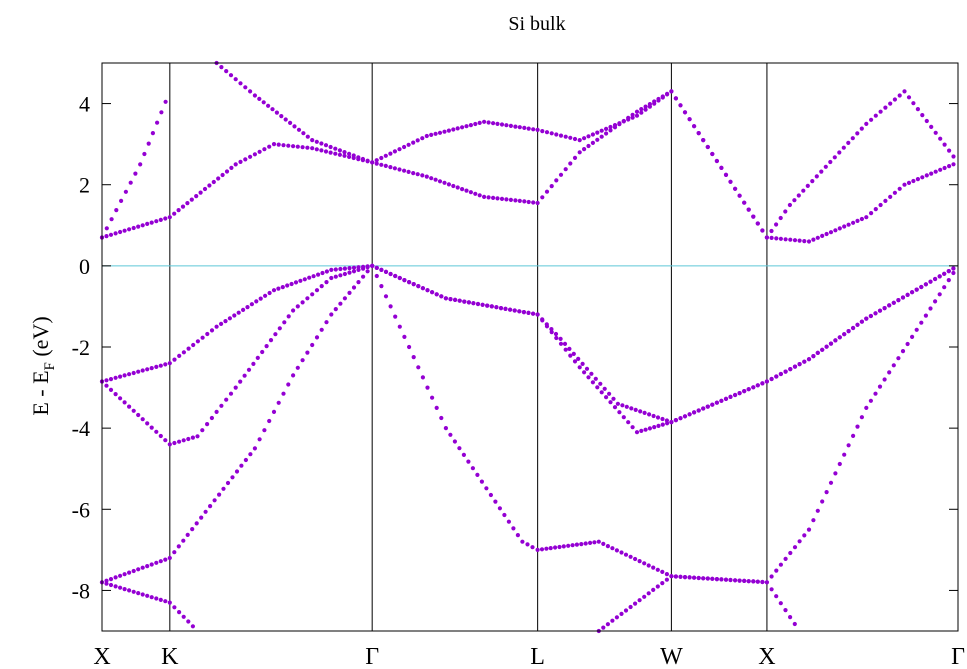 The width and height of the screenshot is (967, 669). What do you see at coordinates (84, 266) in the screenshot?
I see `y-tick-label: 0` at bounding box center [84, 266].